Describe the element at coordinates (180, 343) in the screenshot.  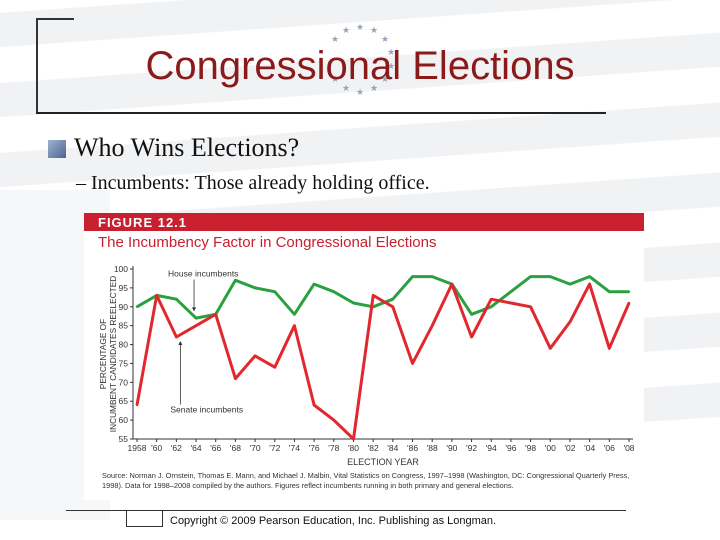
I see `senate-annotation-arrowhead` at that location.